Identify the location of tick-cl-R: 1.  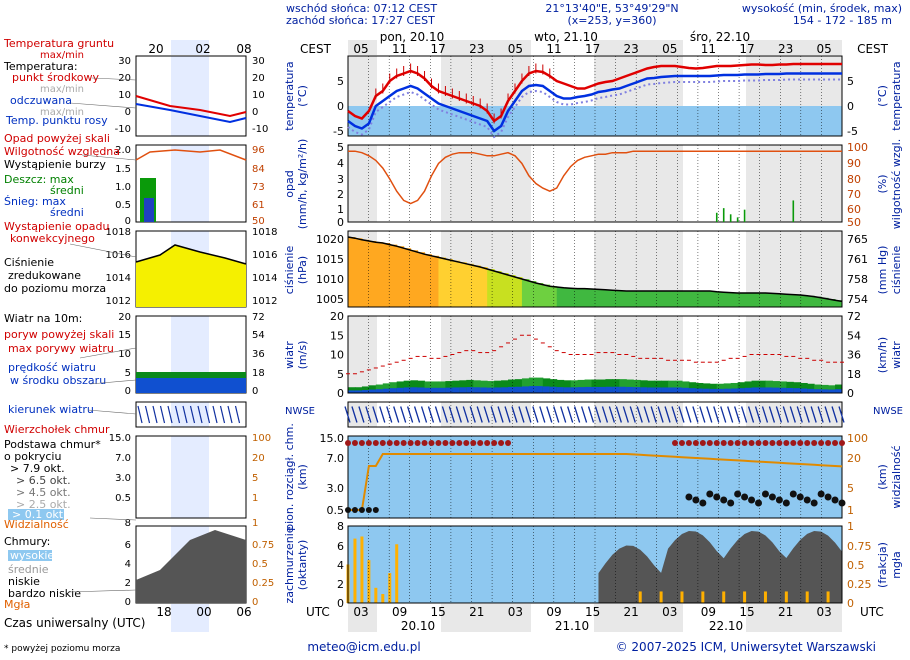
(850, 526).